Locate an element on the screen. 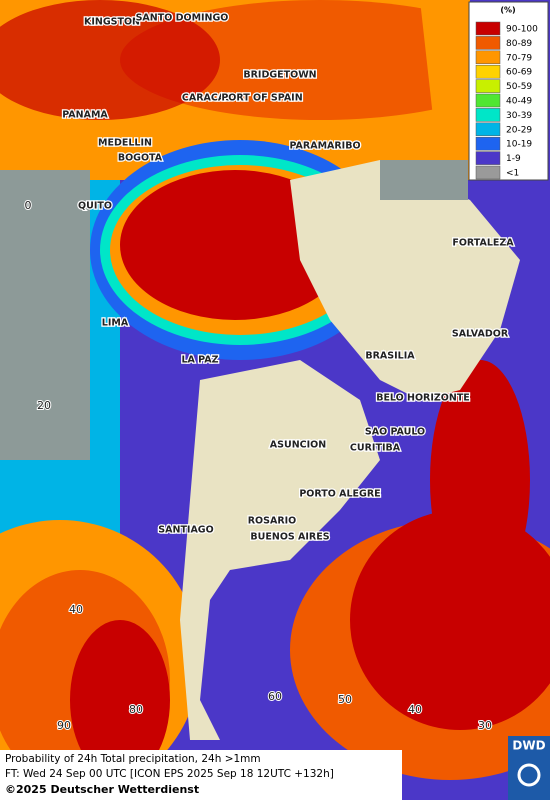  city-label: FORTALEZA is located at coordinates (483, 243).